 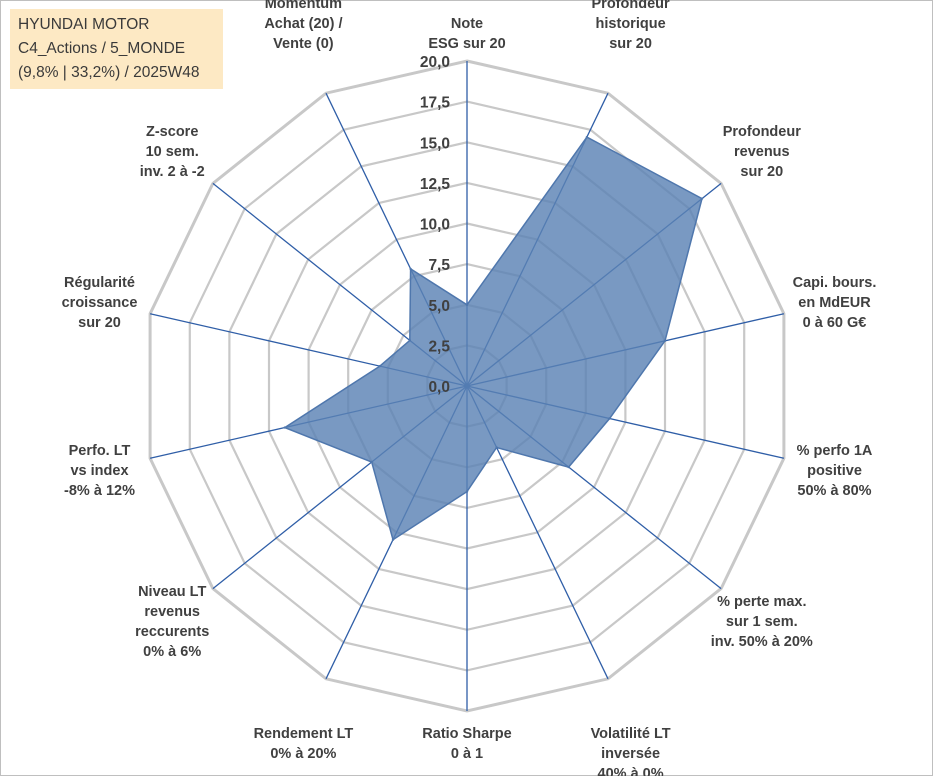 What do you see at coordinates (304, 744) in the screenshot?
I see `axis-label-8: Rendement LT 0% à 20%` at bounding box center [304, 744].